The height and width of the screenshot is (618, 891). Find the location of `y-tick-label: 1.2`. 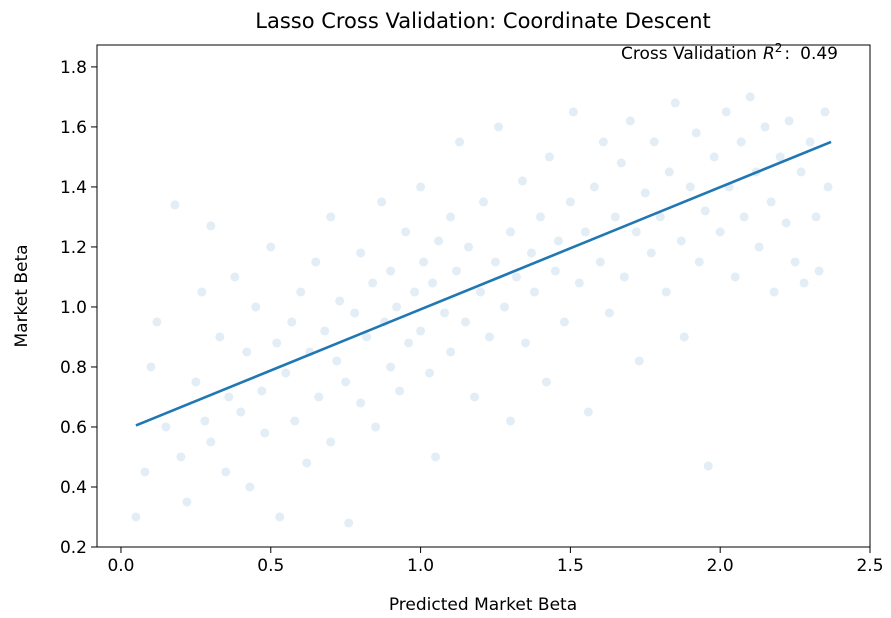

y-tick-label: 1.2 is located at coordinates (73, 248).